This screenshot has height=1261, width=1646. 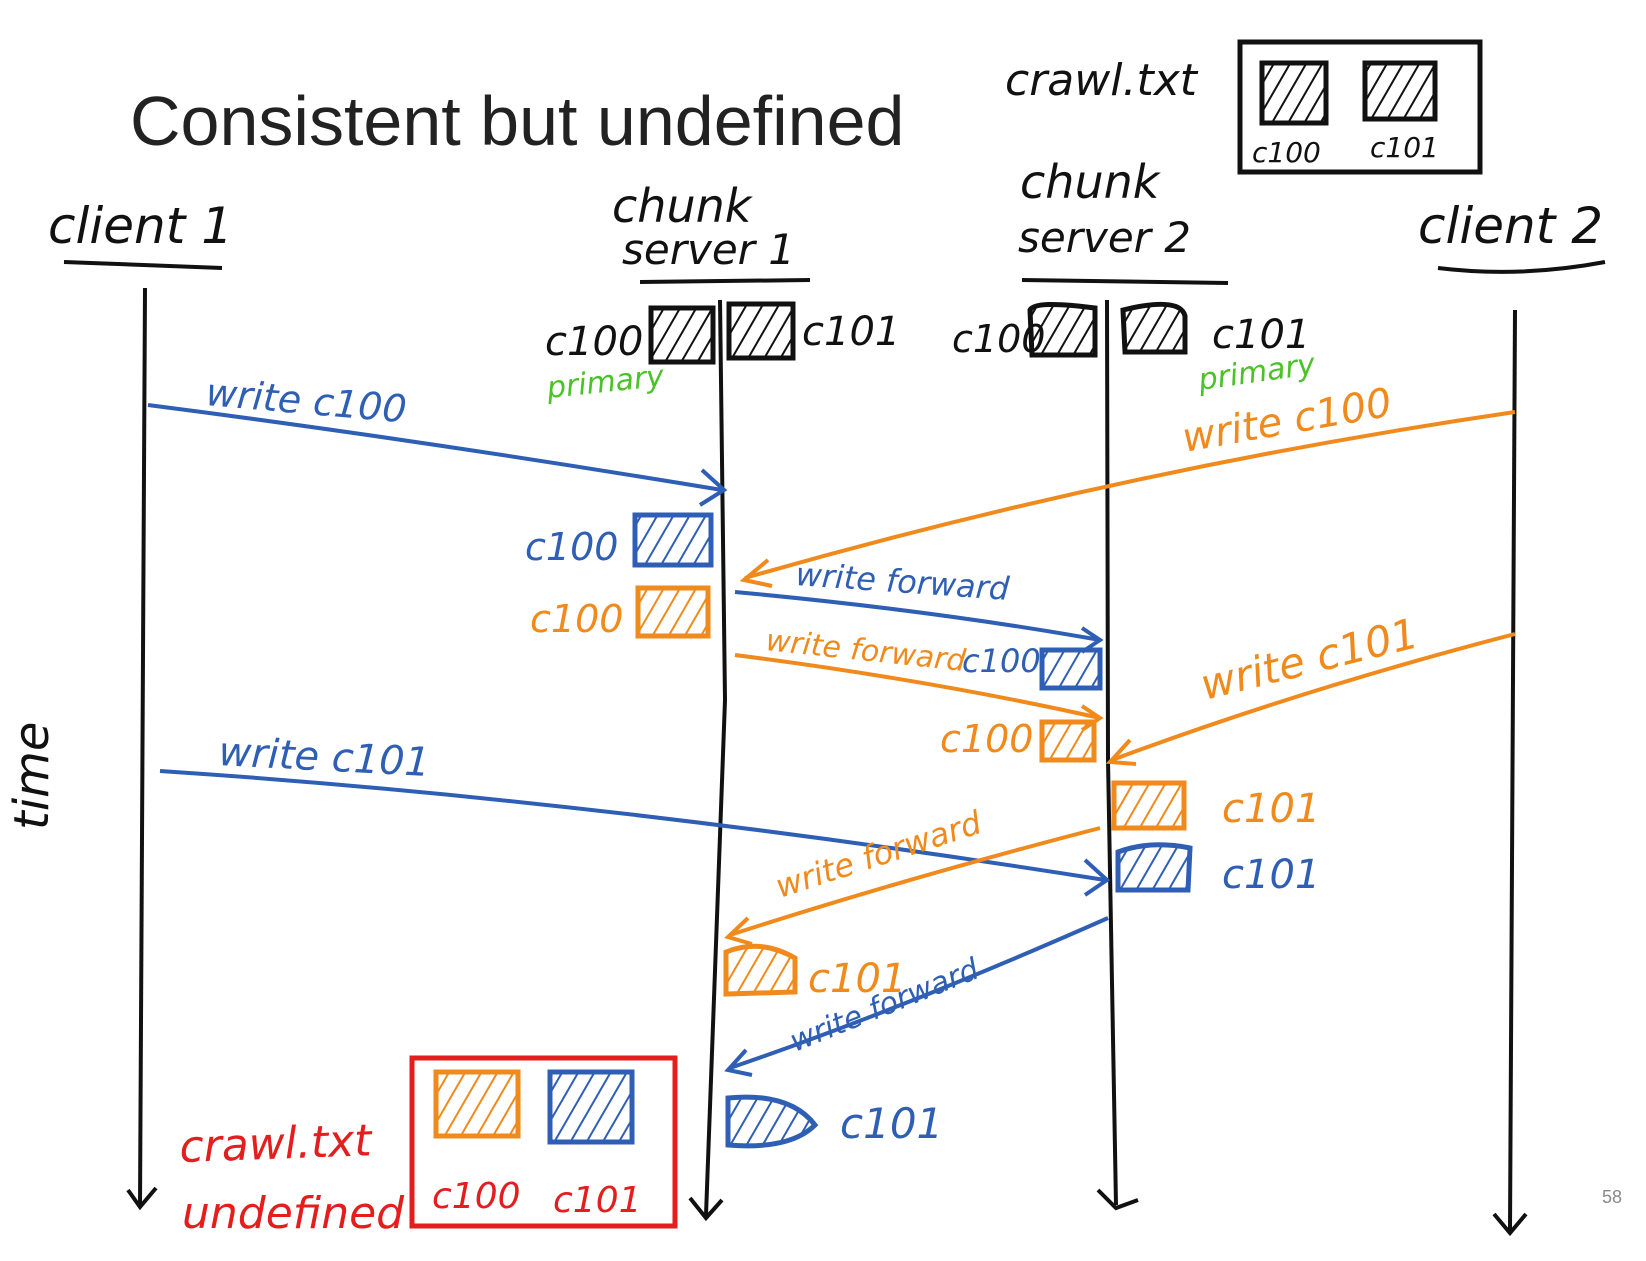 What do you see at coordinates (772, 1121) in the screenshot?
I see `server1-stored-c101-blue-block` at bounding box center [772, 1121].